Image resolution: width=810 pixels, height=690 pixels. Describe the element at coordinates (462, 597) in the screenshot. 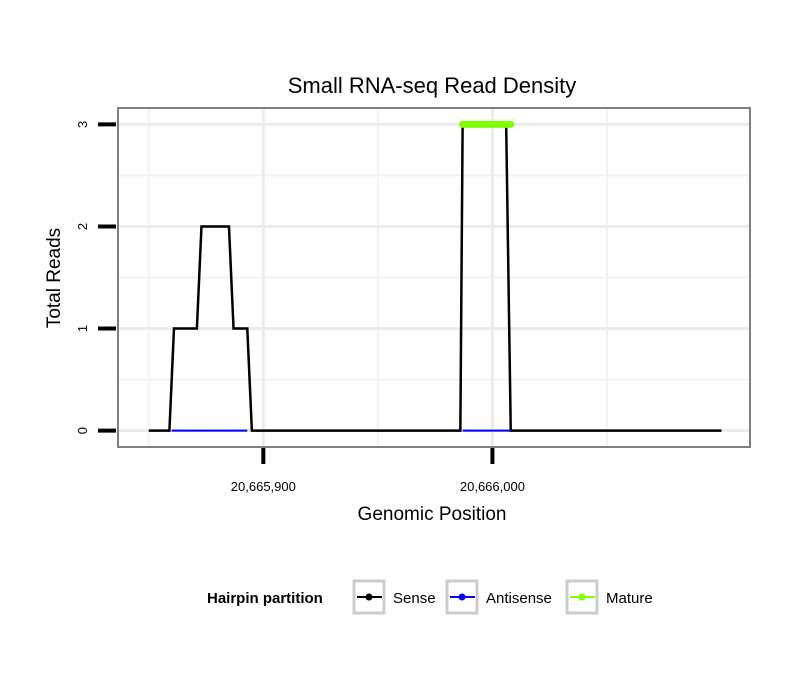

I see `legend-key-point-antisense` at that location.